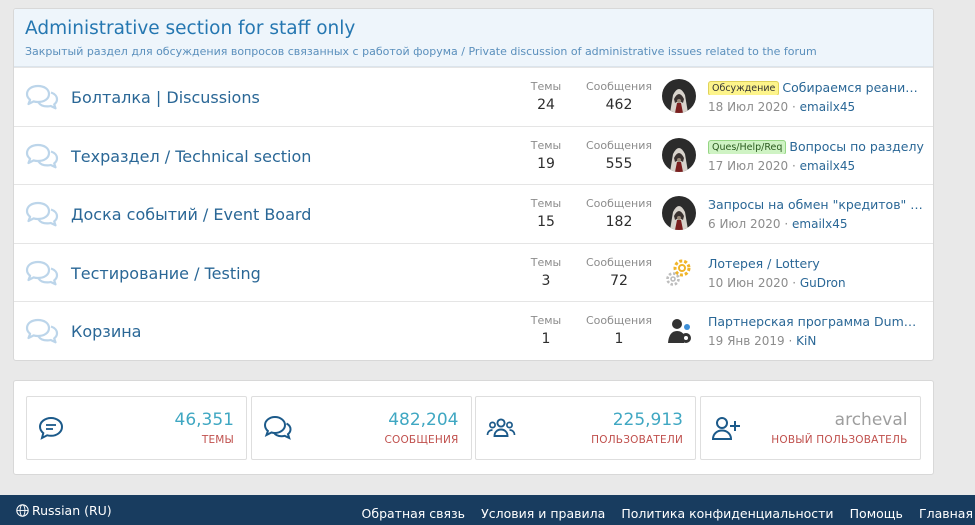 The width and height of the screenshot is (975, 525). I want to click on last-post-title-text: Запросы на обмен "кредитов" / Requests, so click(816, 205).